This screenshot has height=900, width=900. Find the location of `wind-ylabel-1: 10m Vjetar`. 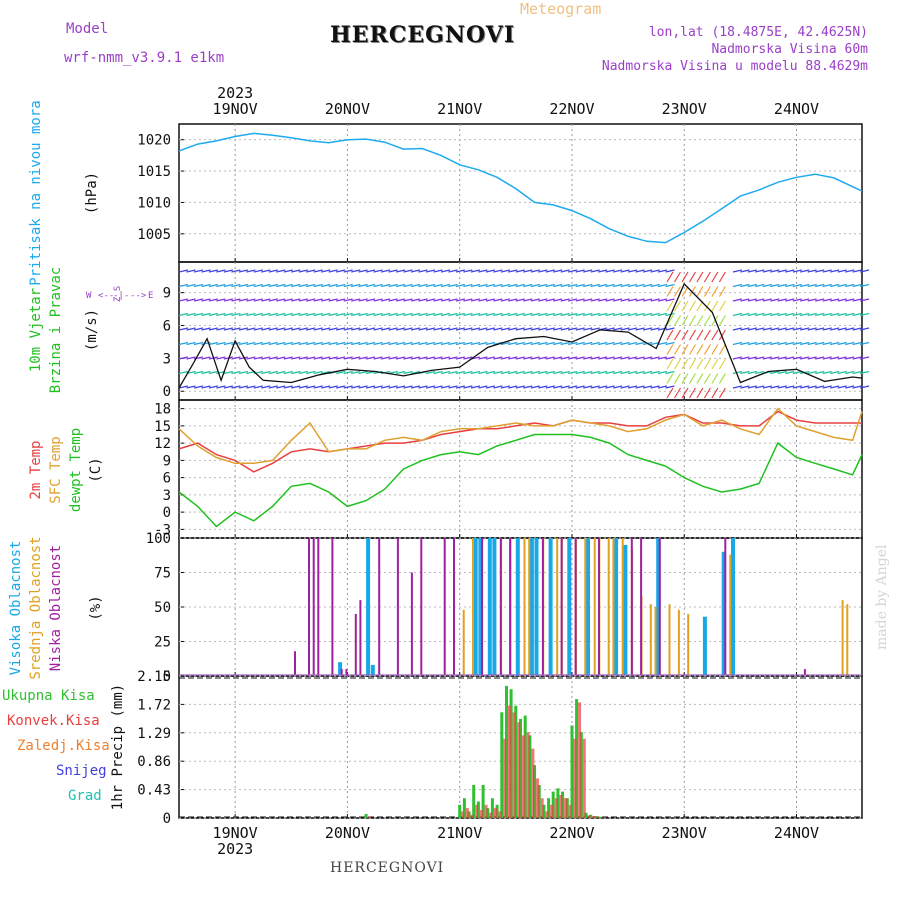

wind-ylabel-1: 10m Vjetar is located at coordinates (36, 330).